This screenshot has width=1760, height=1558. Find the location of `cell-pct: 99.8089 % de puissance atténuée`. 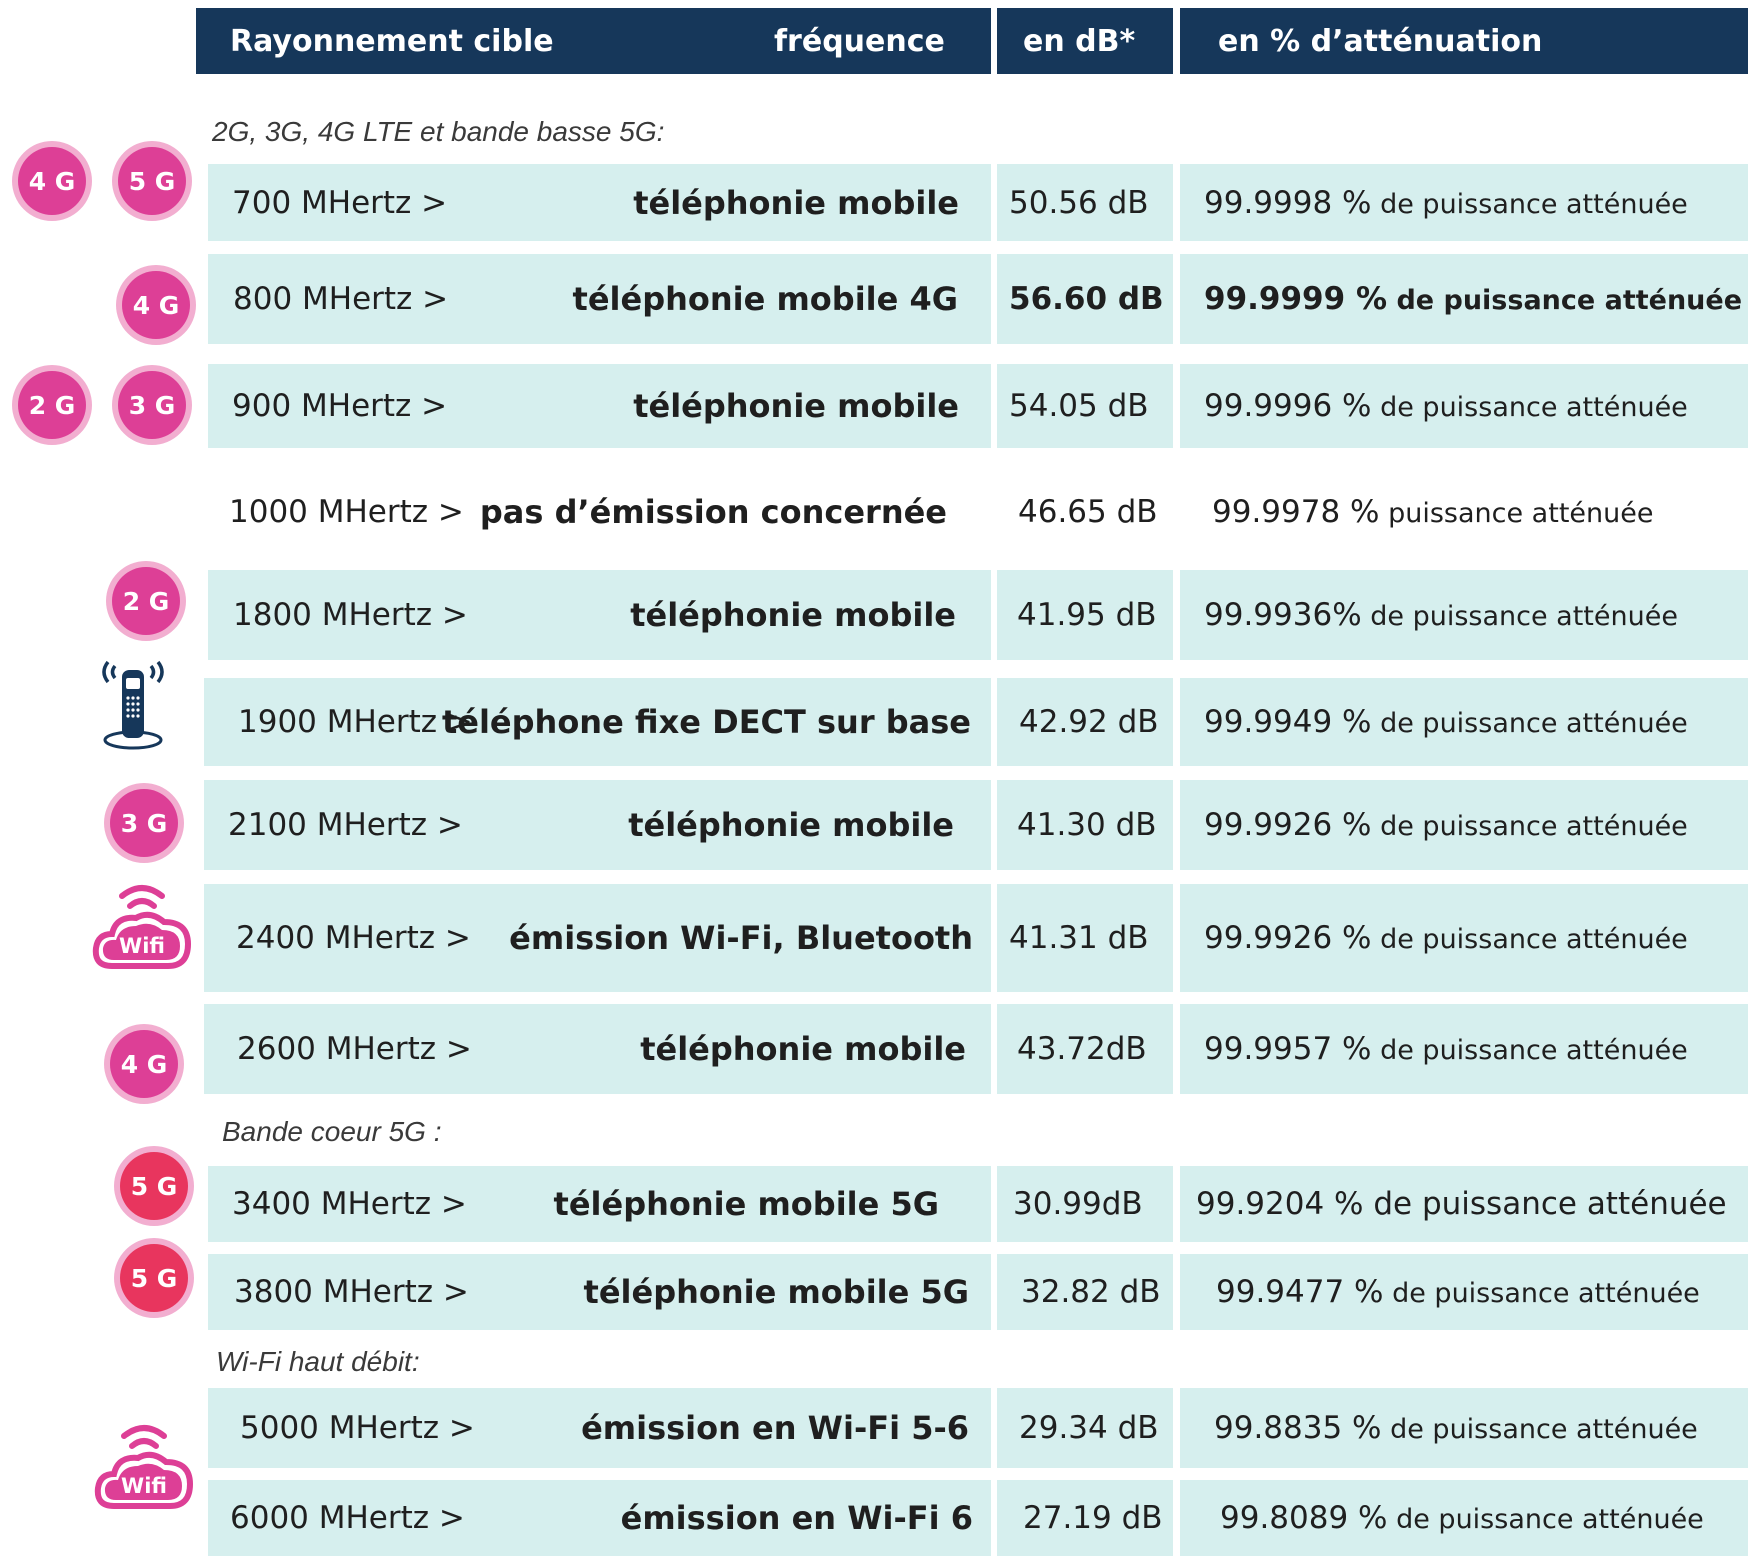

cell-pct: 99.8089 % de puissance atténuée is located at coordinates (1464, 1518).